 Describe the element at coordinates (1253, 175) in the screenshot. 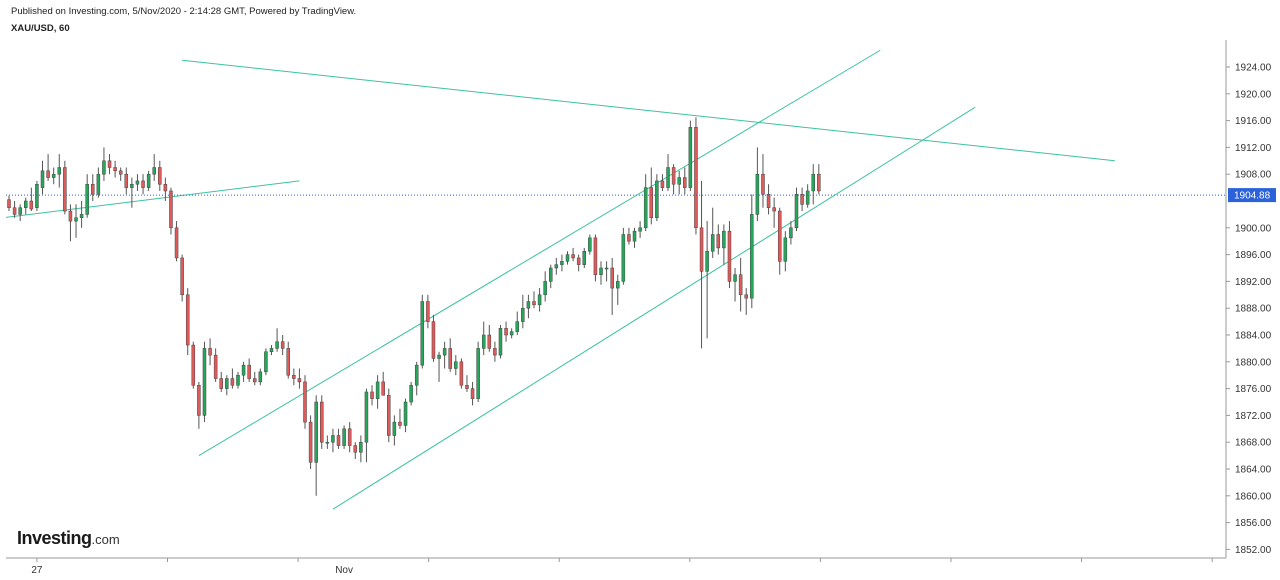

I see `price-tick-label: 1908.00` at that location.